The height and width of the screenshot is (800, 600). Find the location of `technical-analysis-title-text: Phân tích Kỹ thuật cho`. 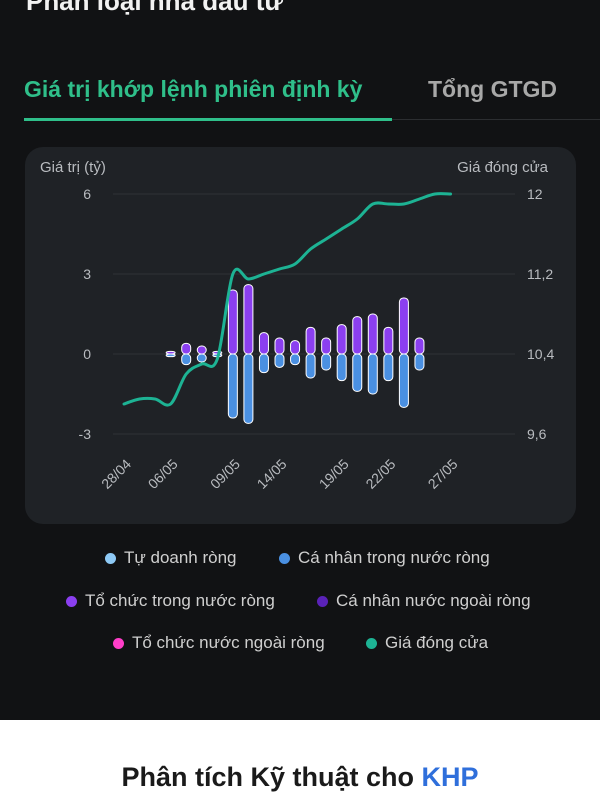

technical-analysis-title-text: Phân tích Kỹ thuật cho is located at coordinates (271, 777).